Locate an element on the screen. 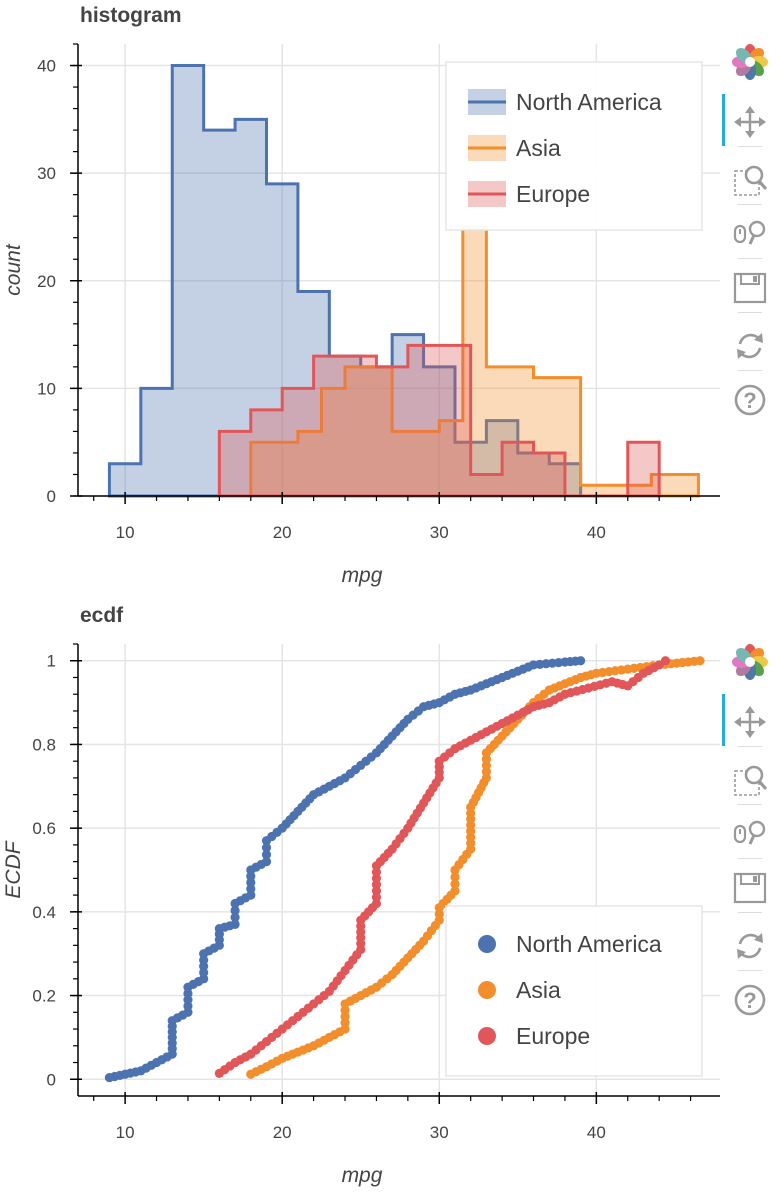  save-icon is located at coordinates (750, 288).